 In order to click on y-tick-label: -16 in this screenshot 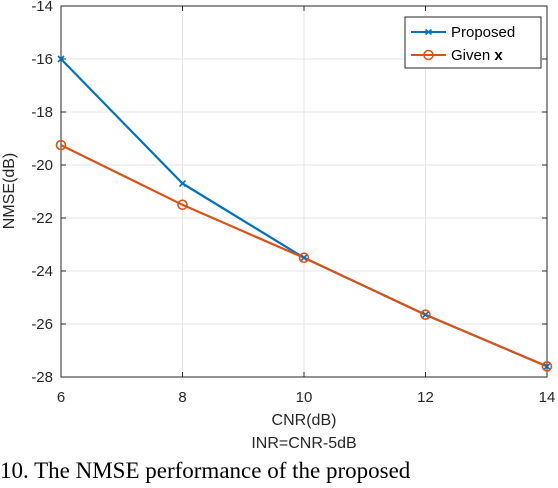, I will do `click(42, 59)`.